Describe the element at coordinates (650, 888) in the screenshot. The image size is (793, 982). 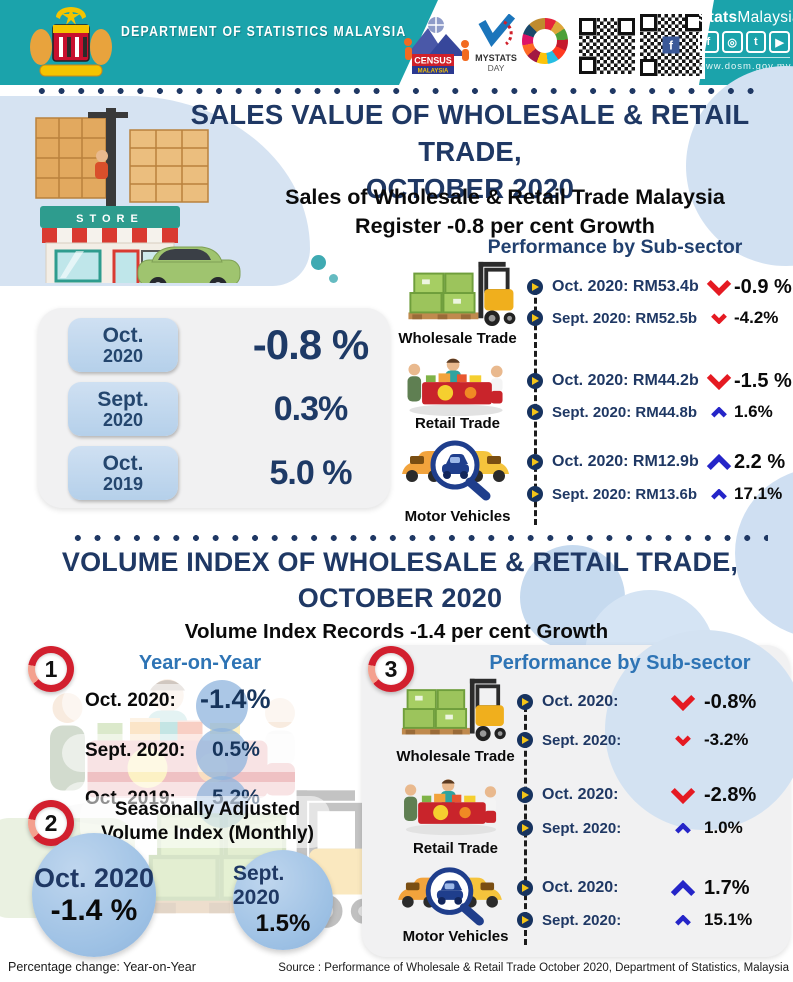
I see `subsector-row: Oct. 2020: 1.7%` at that location.